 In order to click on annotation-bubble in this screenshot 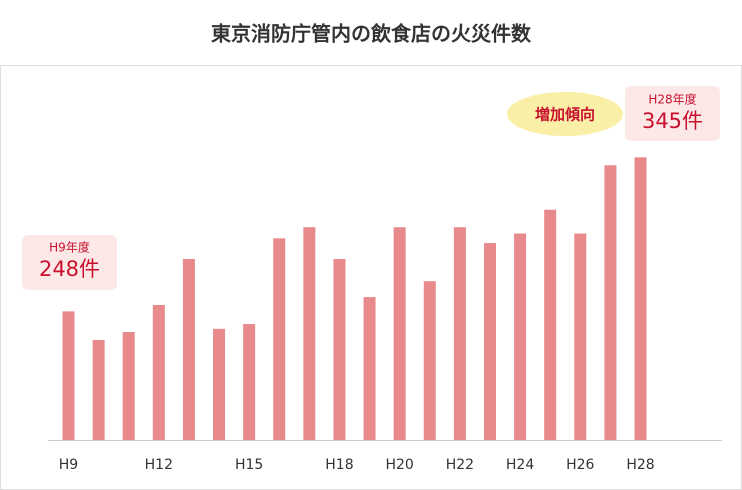, I will do `click(565, 114)`.